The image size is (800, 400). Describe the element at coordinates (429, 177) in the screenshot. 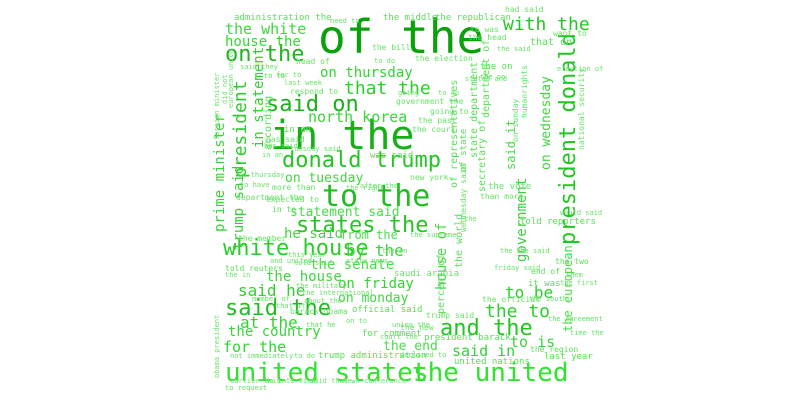

I see `word: new york` at that location.